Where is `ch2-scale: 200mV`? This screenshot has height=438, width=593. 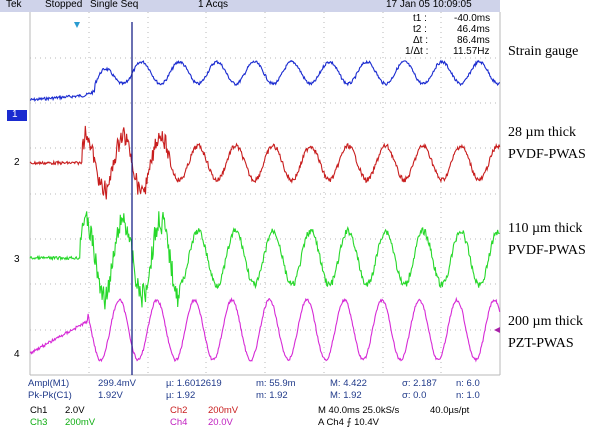 ch2-scale: 200mV is located at coordinates (223, 410).